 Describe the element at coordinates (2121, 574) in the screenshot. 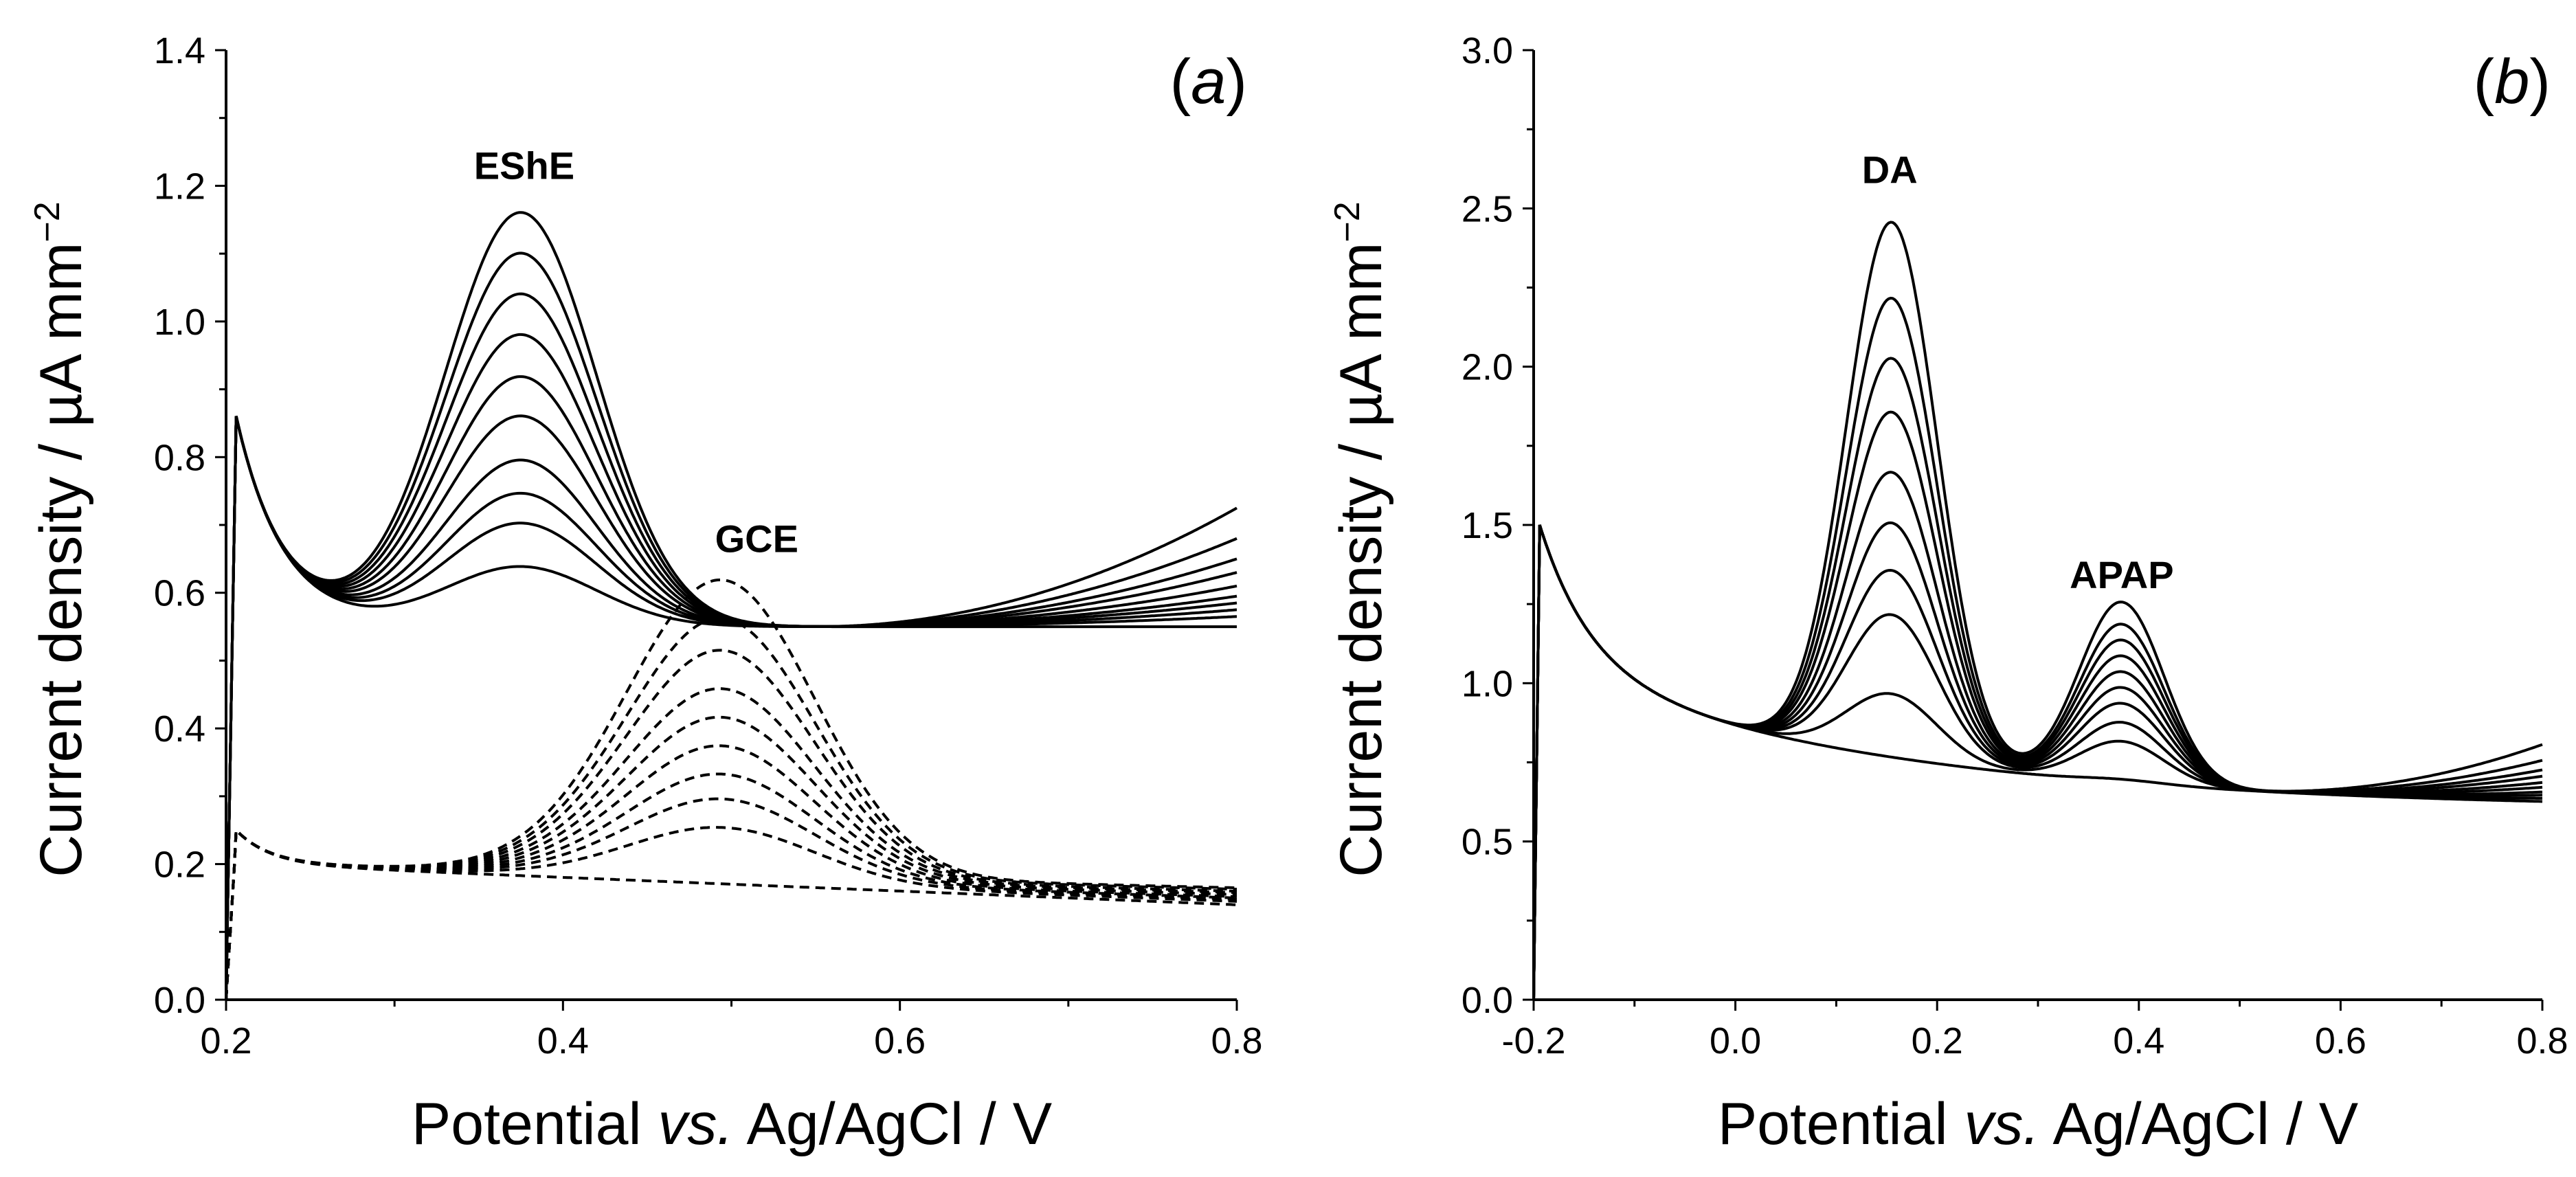

I see `annotation-apap: APAP` at that location.